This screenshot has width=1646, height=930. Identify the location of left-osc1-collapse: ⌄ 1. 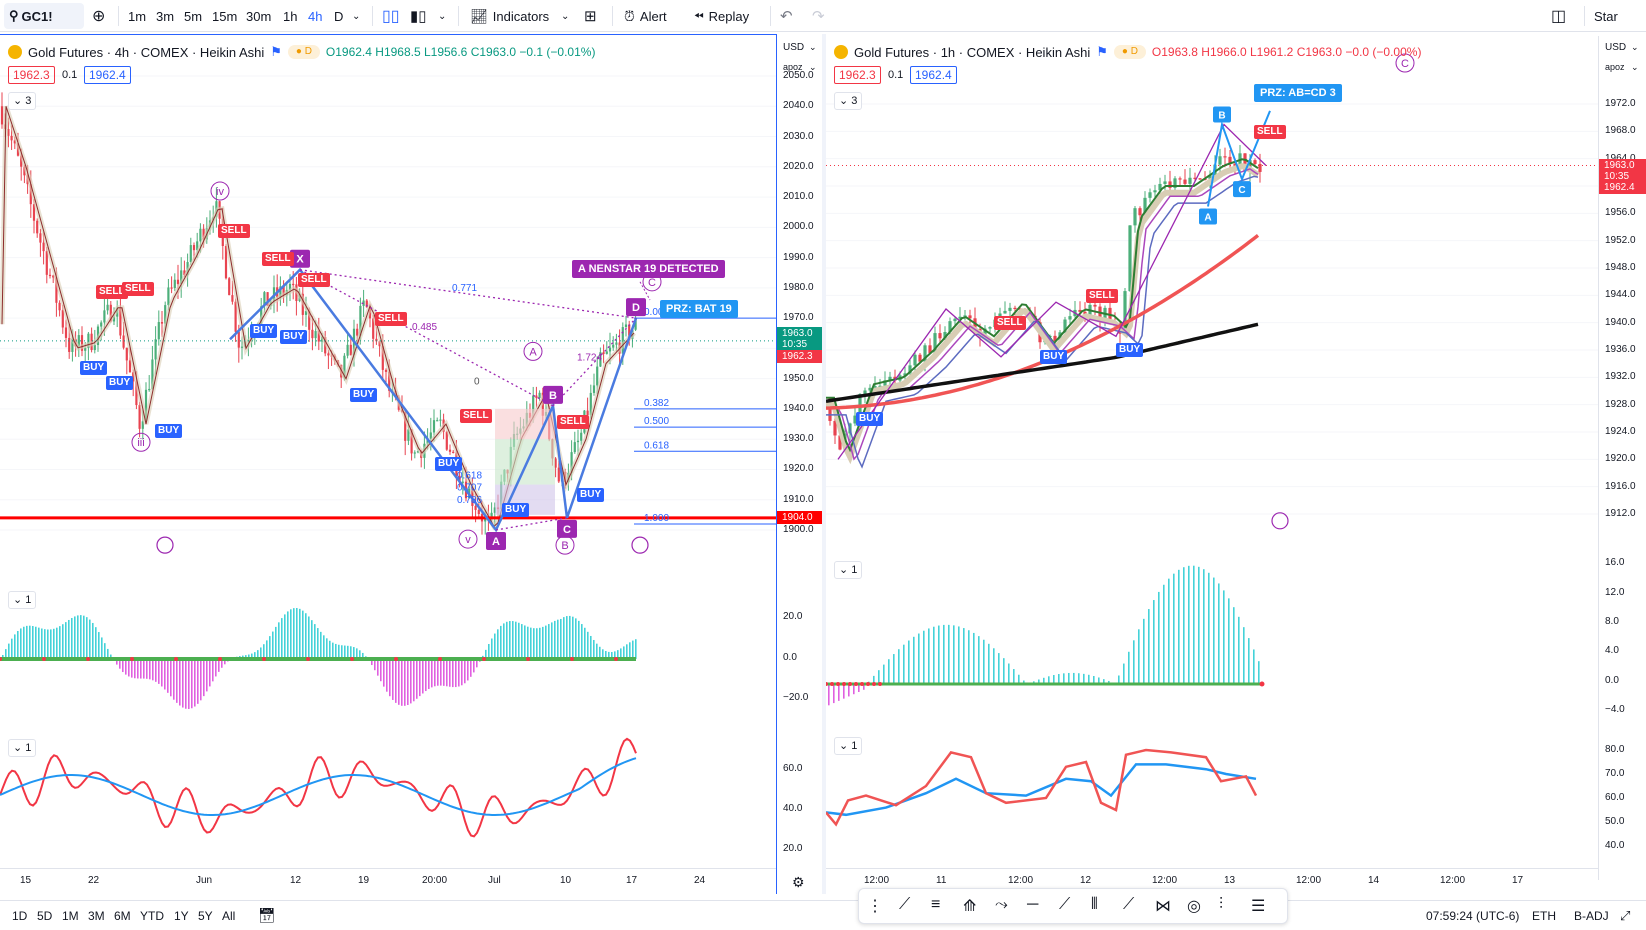
(22, 600).